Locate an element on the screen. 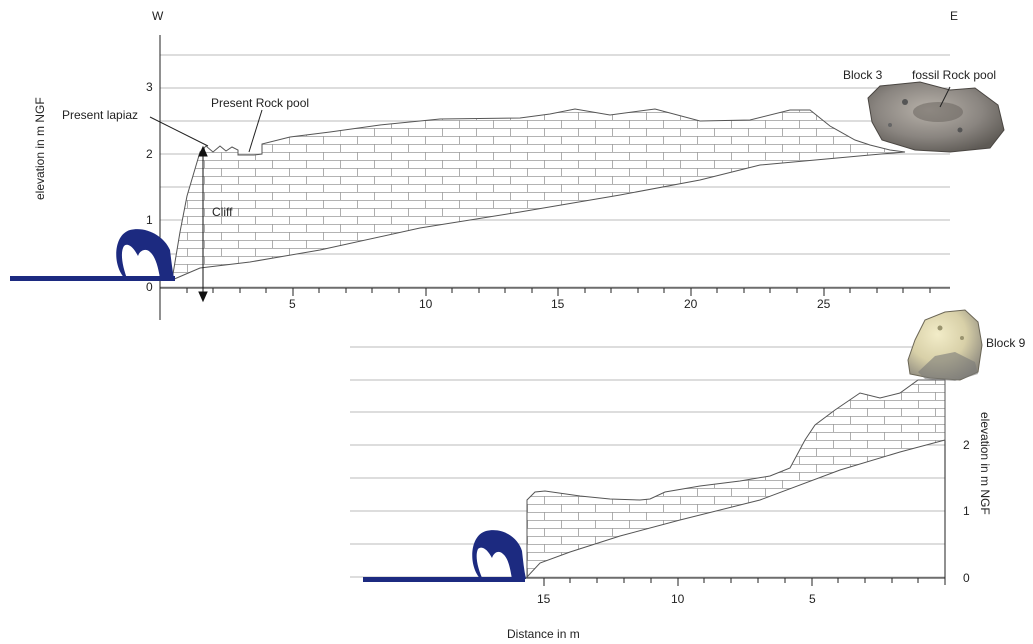 This screenshot has height=644, width=1033. bottom-x-minor-ticks is located at coordinates (731, 582).